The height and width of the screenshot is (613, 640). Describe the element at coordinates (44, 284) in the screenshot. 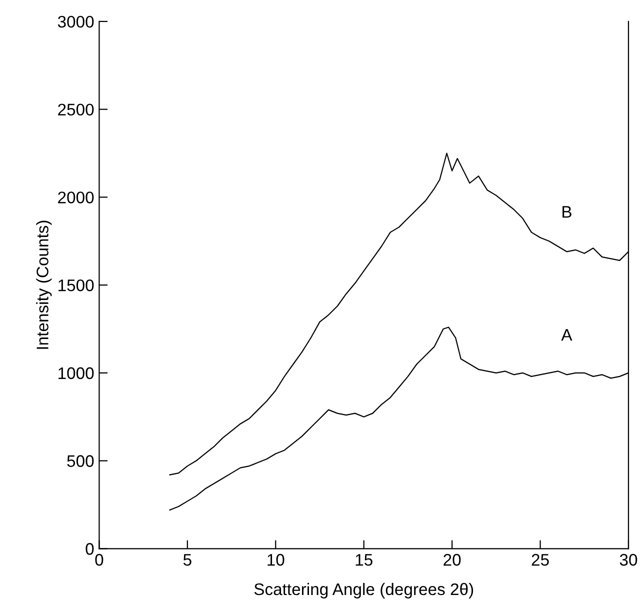

I see `y-axis-title: Intensity (Counts)` at that location.